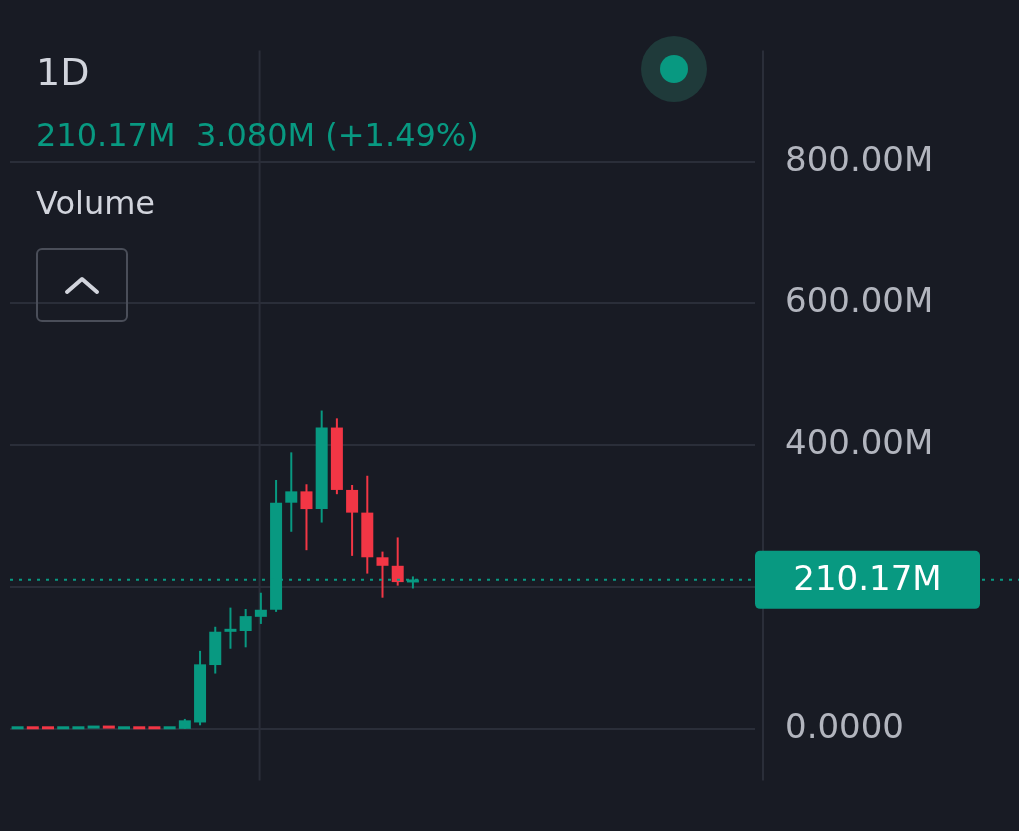 This screenshot has height=831, width=1019. Describe the element at coordinates (63, 72) in the screenshot. I see `chart-title: 1D` at that location.